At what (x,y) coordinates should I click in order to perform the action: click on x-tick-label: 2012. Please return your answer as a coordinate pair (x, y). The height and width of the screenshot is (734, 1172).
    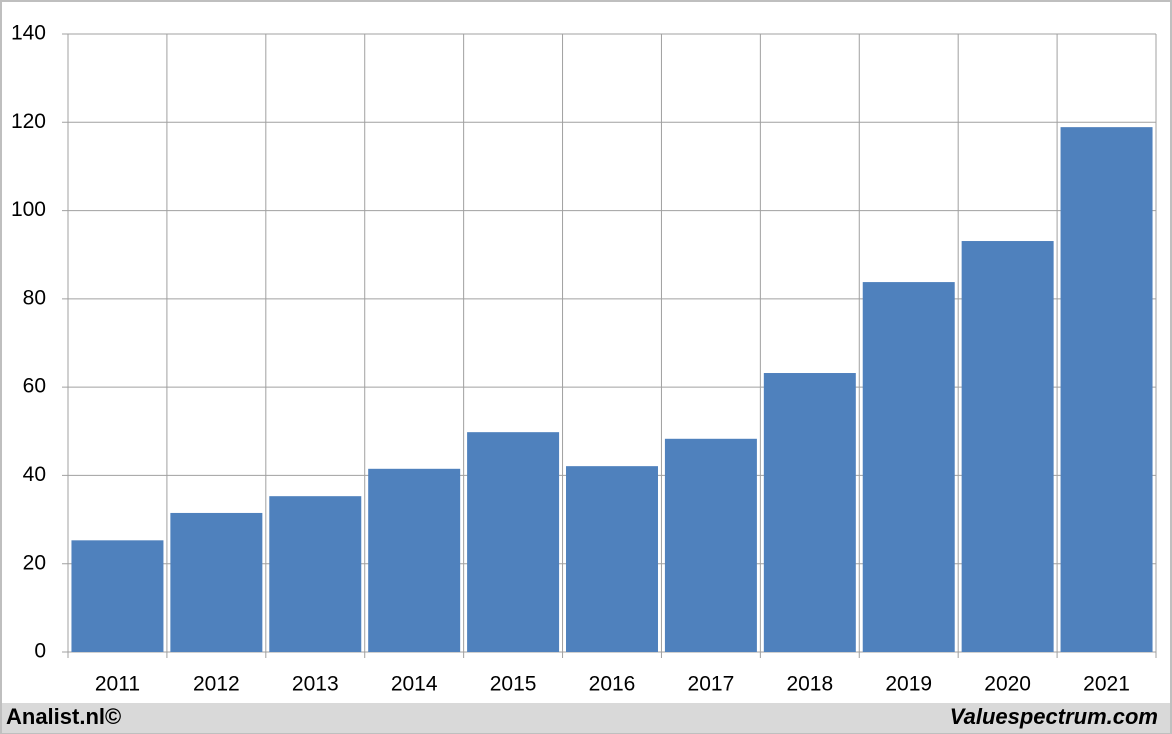
    Looking at the image, I should click on (216, 684).